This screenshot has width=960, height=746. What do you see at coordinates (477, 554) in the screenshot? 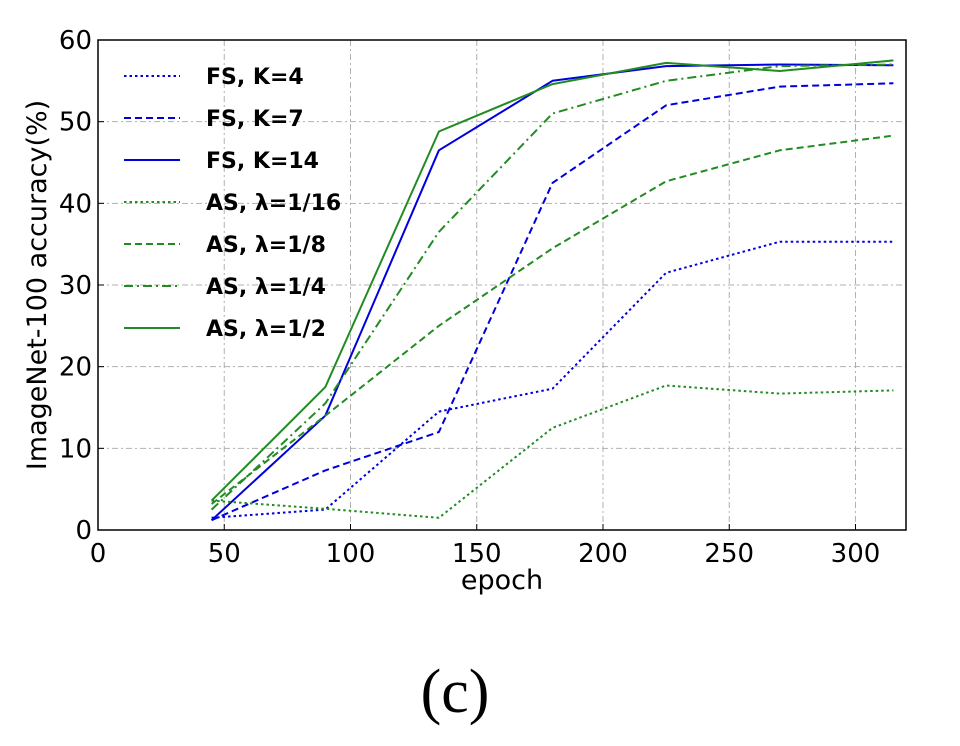
I see `x-tick-label: 150` at bounding box center [477, 554].